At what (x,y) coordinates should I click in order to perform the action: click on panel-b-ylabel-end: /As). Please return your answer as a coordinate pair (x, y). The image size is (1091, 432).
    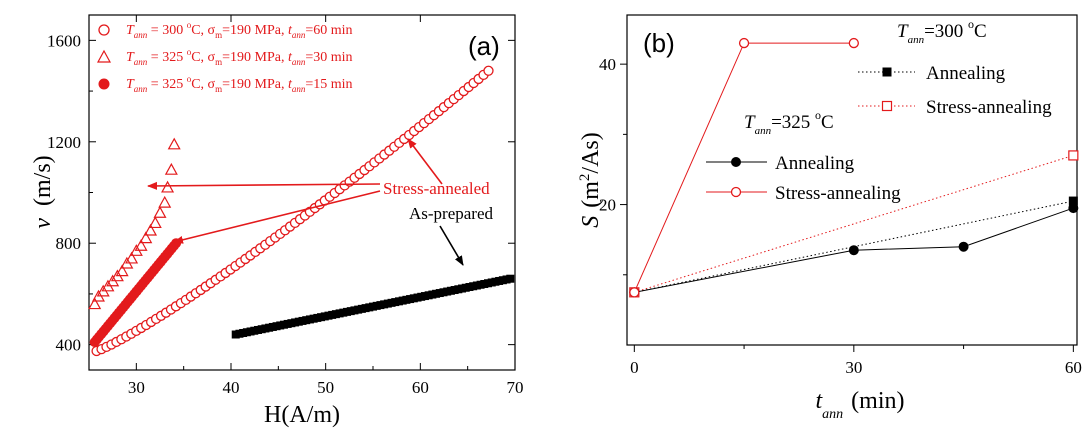
    Looking at the image, I should click on (591, 152).